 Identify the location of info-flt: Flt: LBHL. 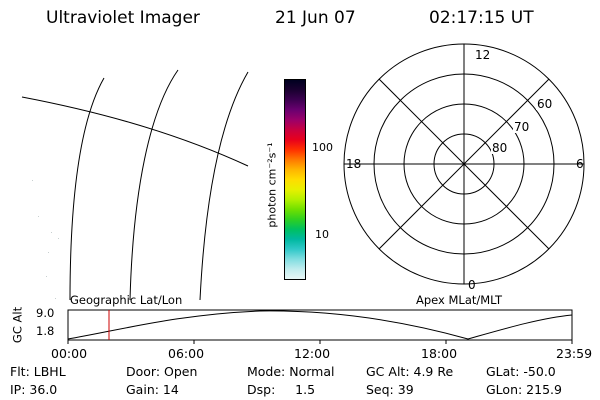
(38, 371).